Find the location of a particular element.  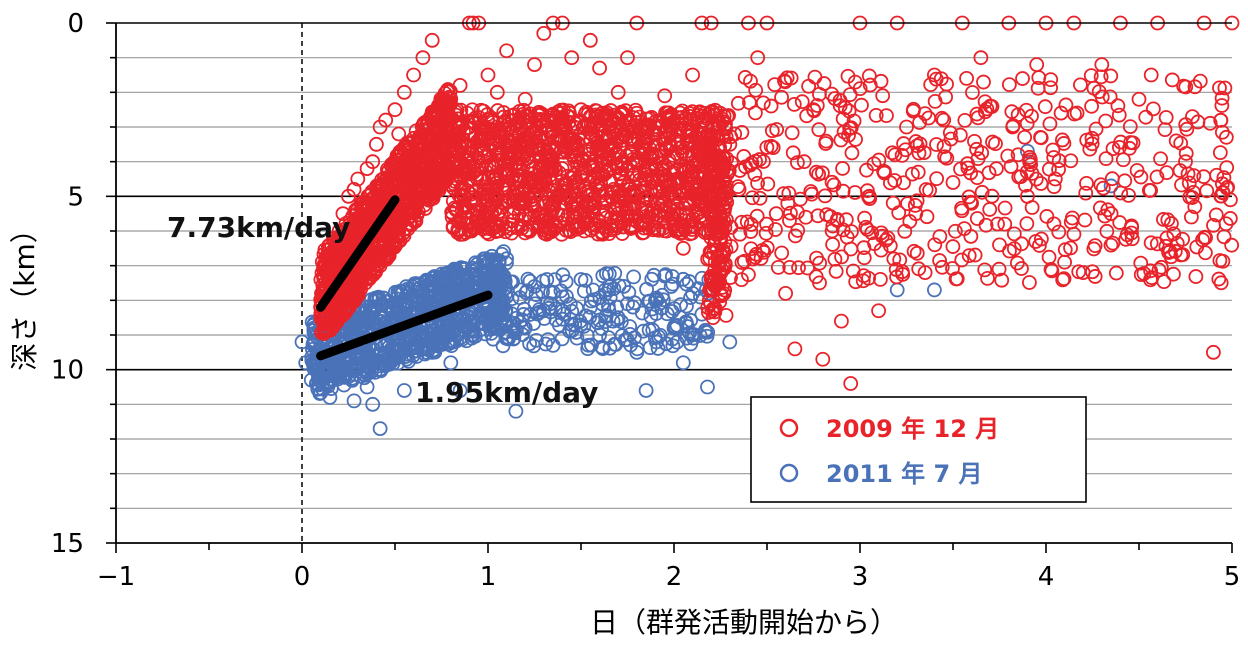

y-axis-title: 深さ（km） is located at coordinates (24, 293).